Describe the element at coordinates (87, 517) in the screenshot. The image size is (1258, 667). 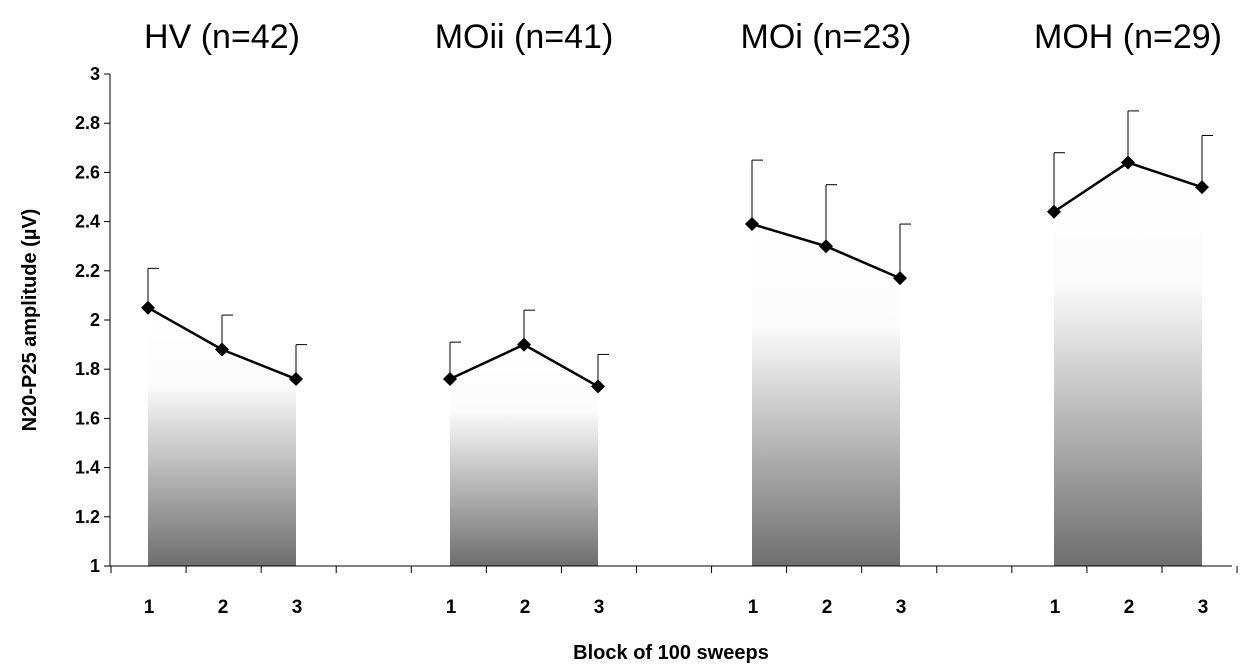
I see `y-tick-label: 1.2` at that location.